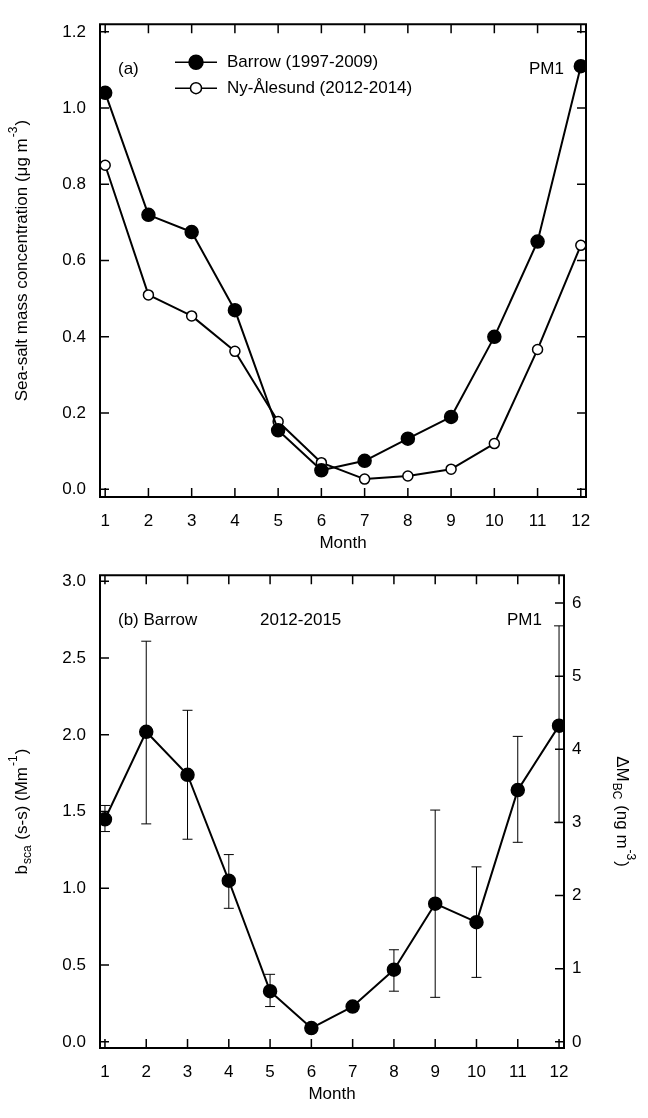  What do you see at coordinates (74, 336) in the screenshot?
I see `y-tick-label: 0.4` at bounding box center [74, 336].